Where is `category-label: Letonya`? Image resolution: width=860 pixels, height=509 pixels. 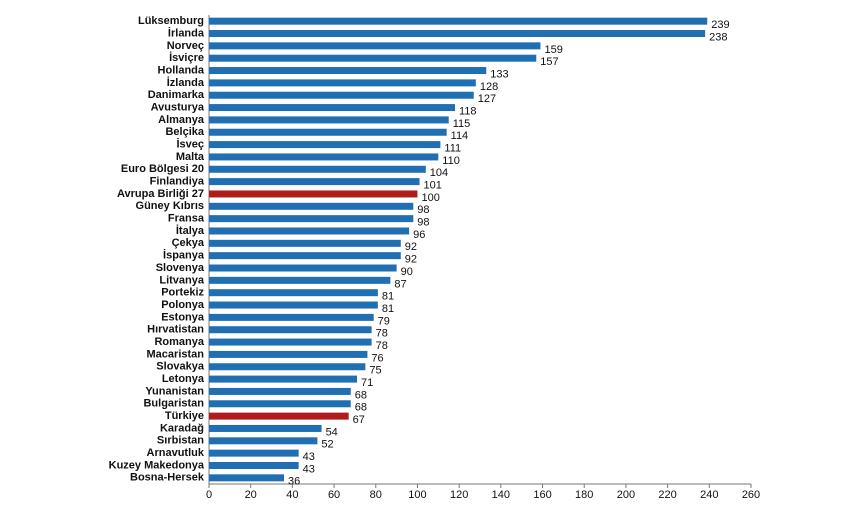 category-label: Letonya is located at coordinates (183, 379).